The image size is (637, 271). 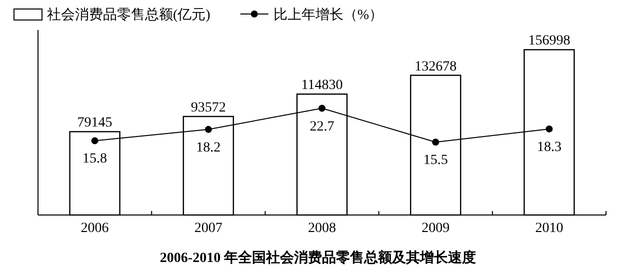 What do you see at coordinates (322, 126) in the screenshot?
I see `data-label: 22.7` at bounding box center [322, 126].